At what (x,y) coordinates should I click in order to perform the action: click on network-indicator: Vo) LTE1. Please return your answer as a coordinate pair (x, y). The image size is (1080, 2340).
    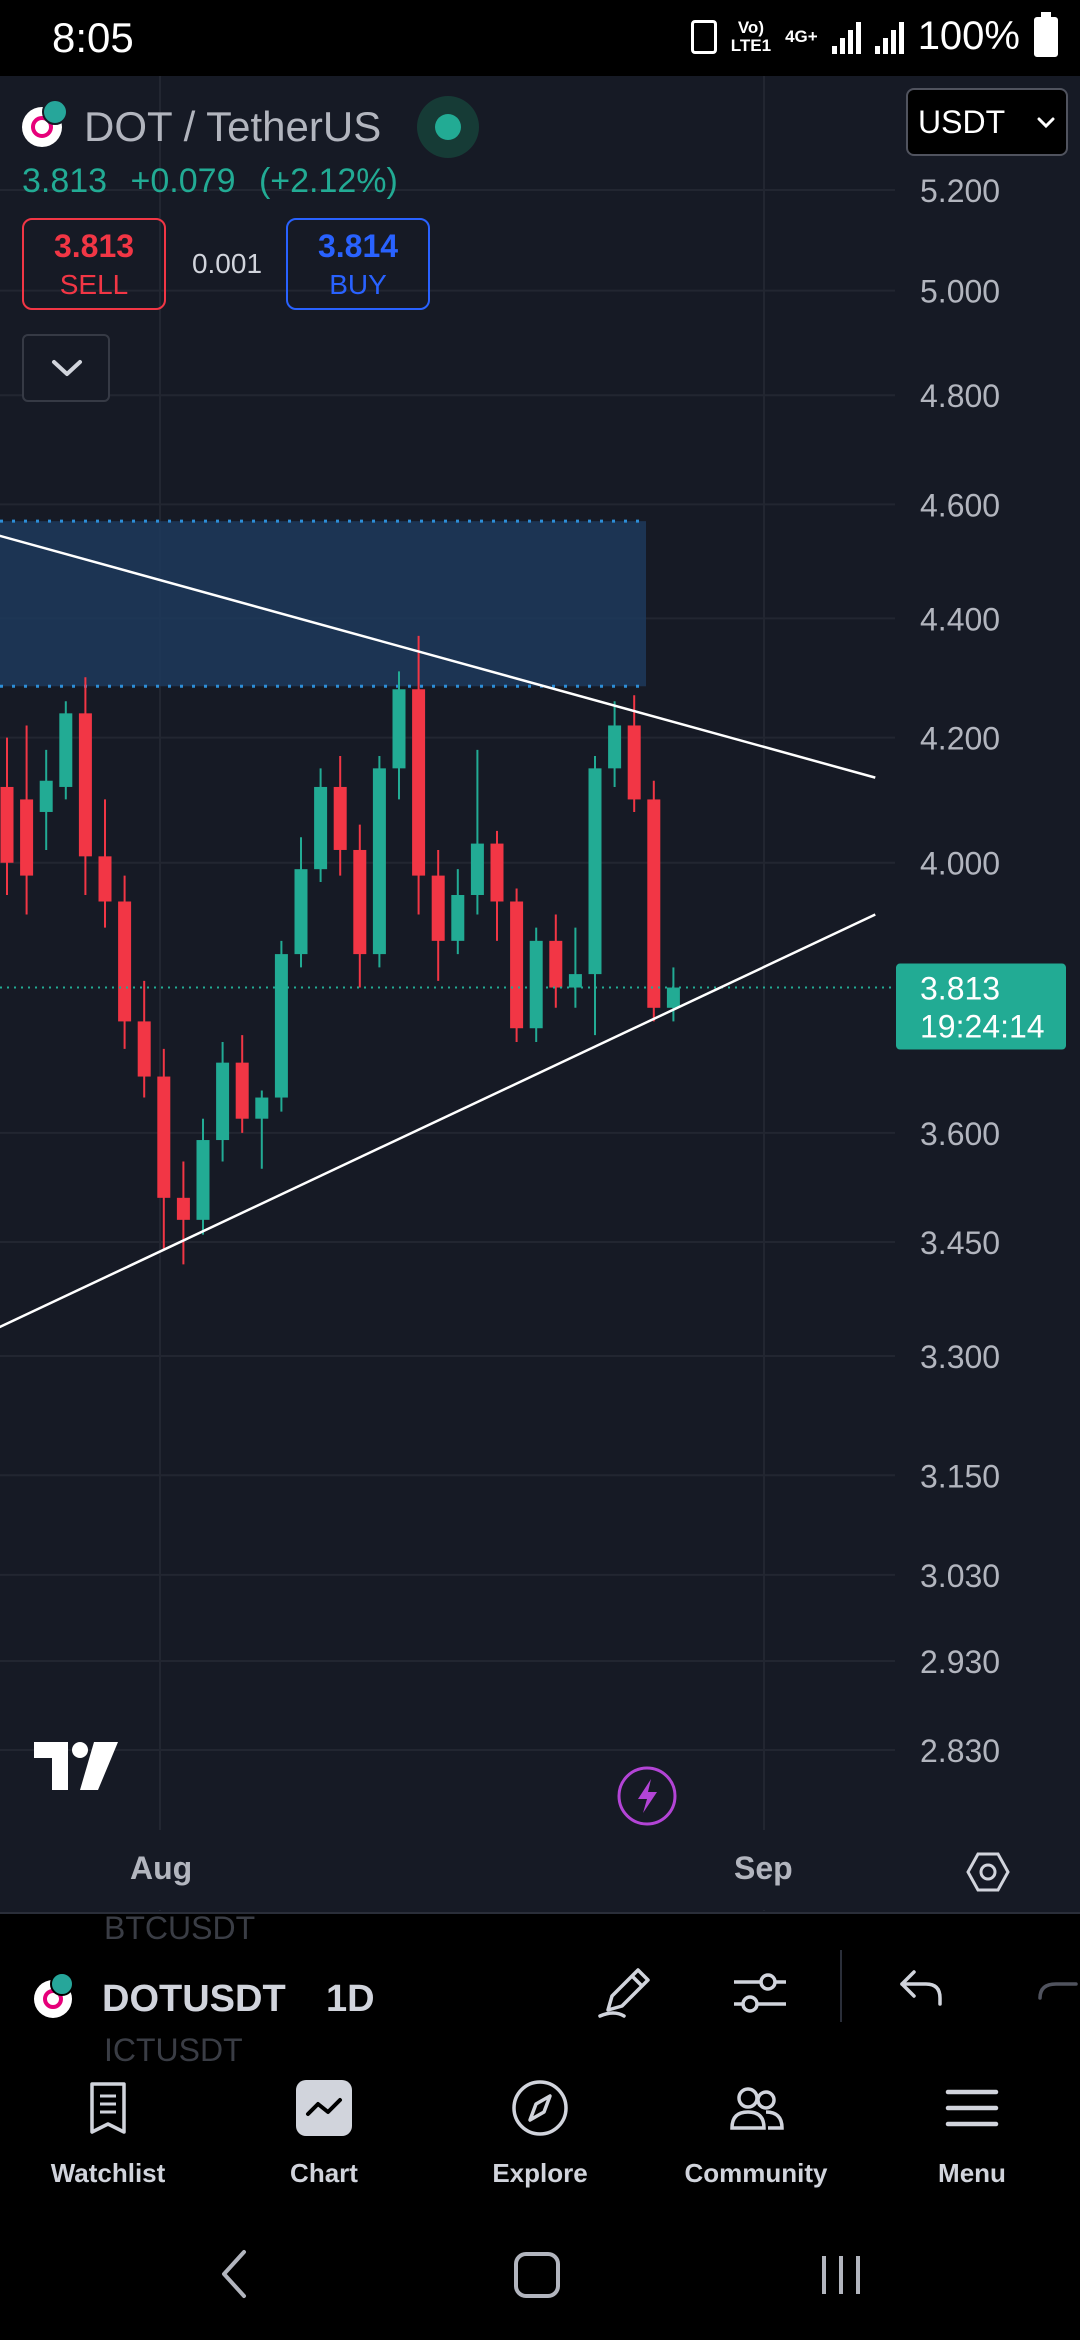
    Looking at the image, I should click on (751, 36).